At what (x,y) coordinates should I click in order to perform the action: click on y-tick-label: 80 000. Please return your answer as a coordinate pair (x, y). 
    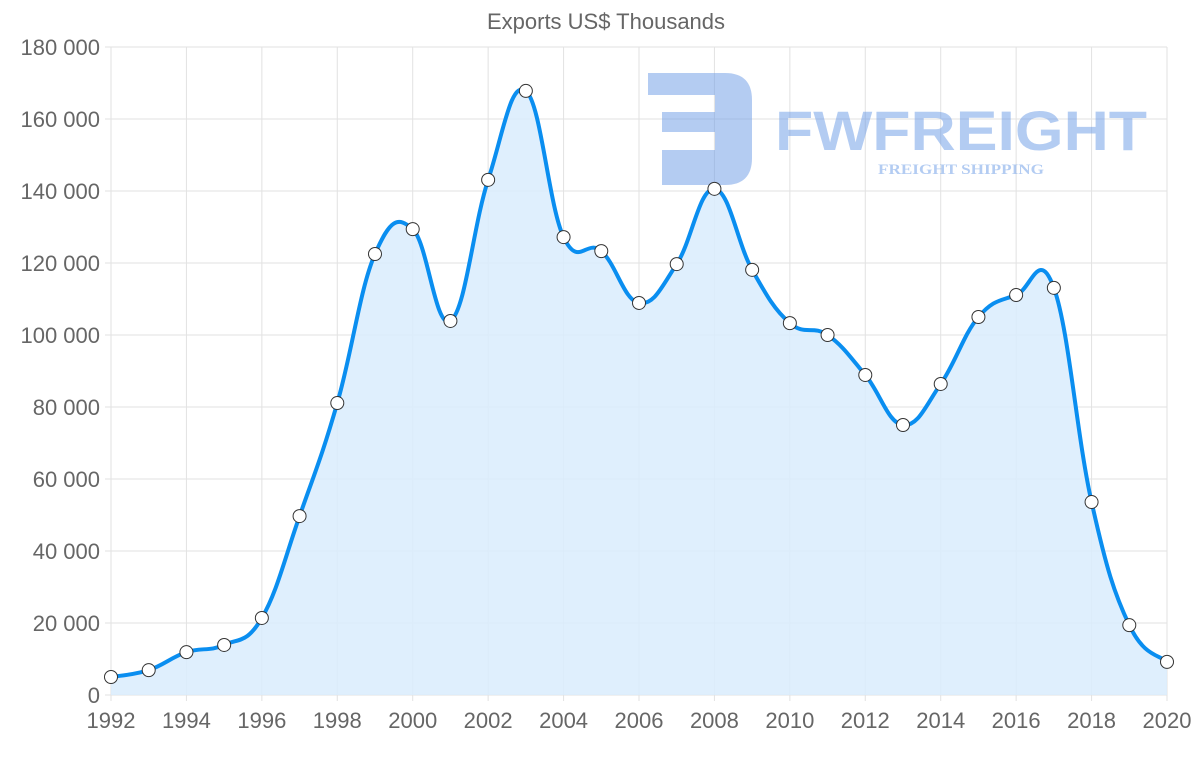
    Looking at the image, I should click on (66, 407).